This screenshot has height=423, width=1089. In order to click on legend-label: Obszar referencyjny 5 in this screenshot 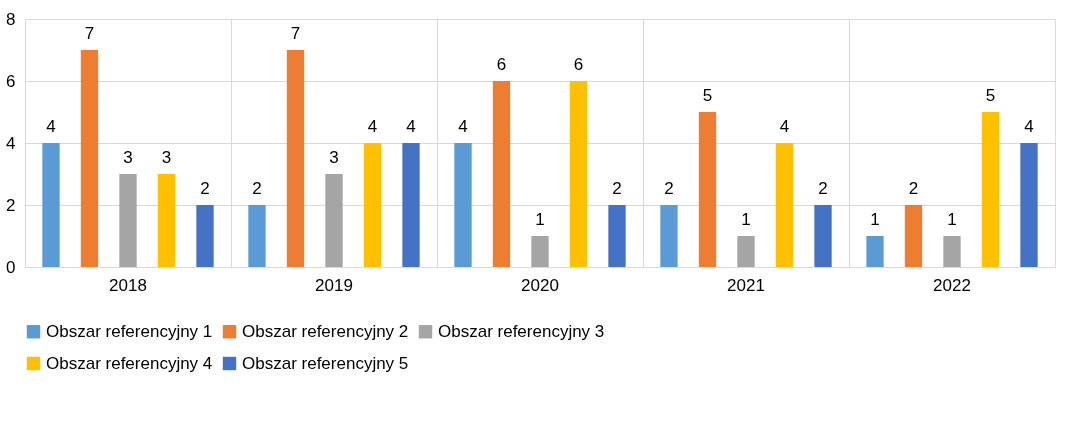, I will do `click(325, 363)`.